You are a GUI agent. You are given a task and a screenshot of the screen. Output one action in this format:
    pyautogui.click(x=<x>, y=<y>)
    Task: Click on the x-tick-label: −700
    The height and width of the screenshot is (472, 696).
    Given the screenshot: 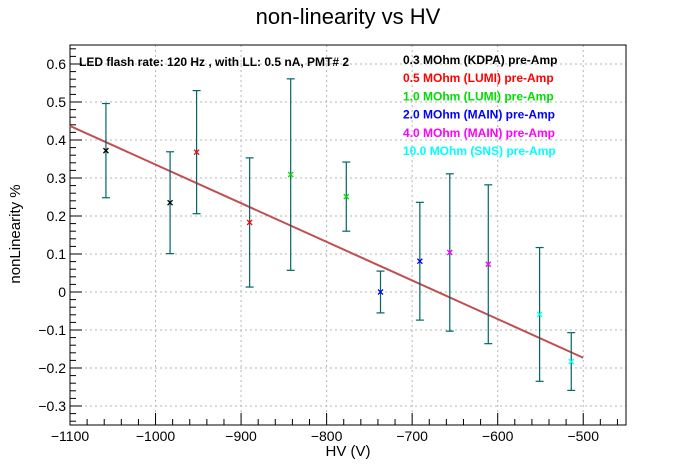 What is the action you would take?
    pyautogui.click(x=412, y=436)
    